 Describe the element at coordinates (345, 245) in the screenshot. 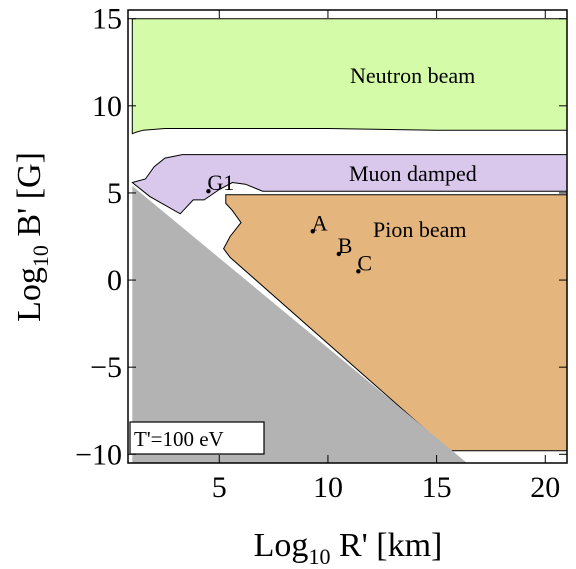

I see `point-b-label: B` at that location.